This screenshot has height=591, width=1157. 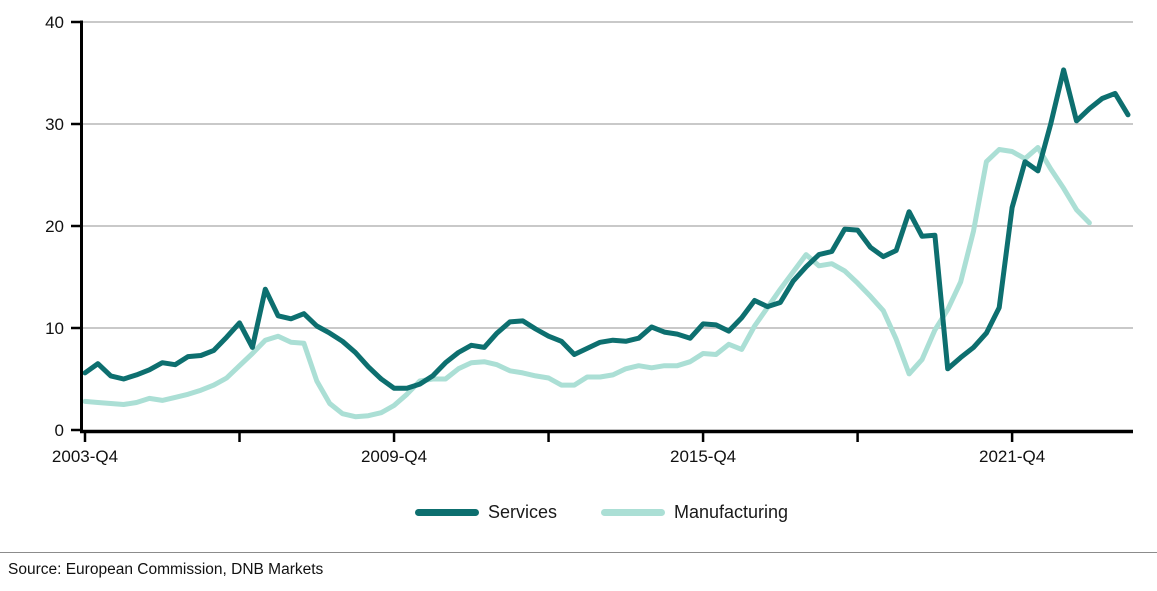 What do you see at coordinates (446, 512) in the screenshot?
I see `services-line-swatch` at bounding box center [446, 512].